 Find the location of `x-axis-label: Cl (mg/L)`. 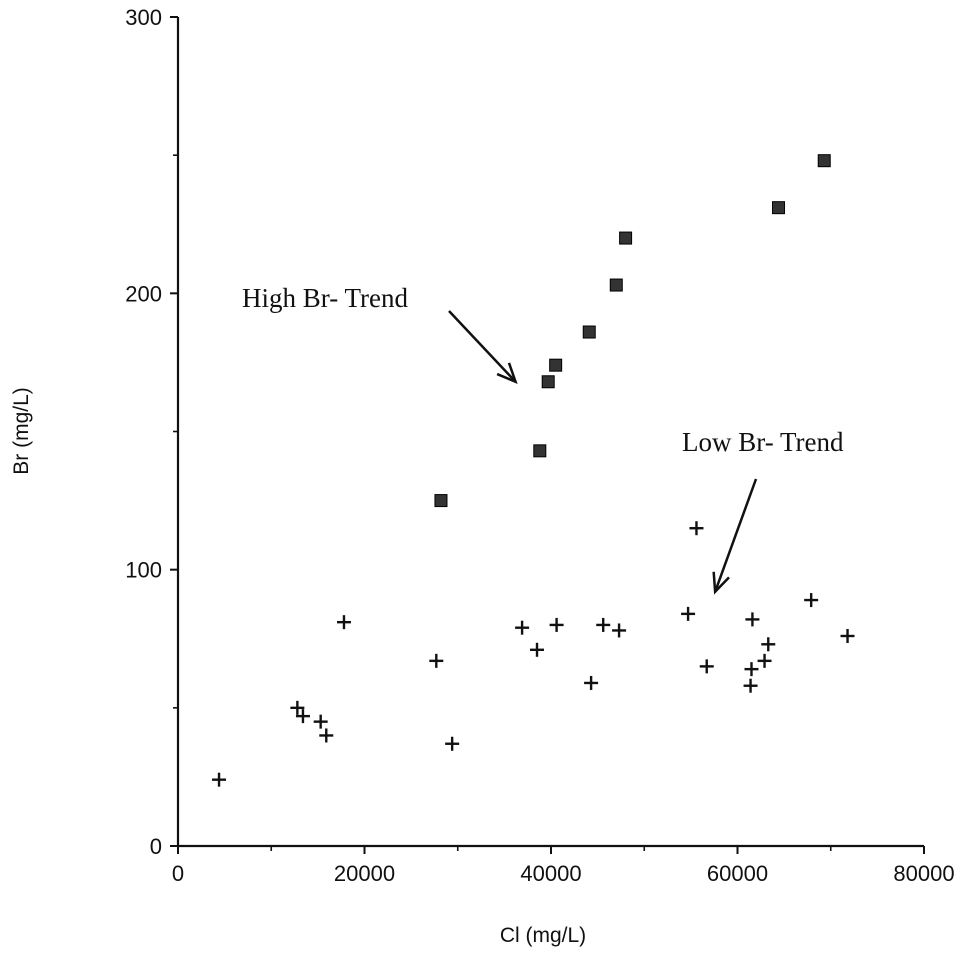

x-axis-label: Cl (mg/L) is located at coordinates (543, 935).